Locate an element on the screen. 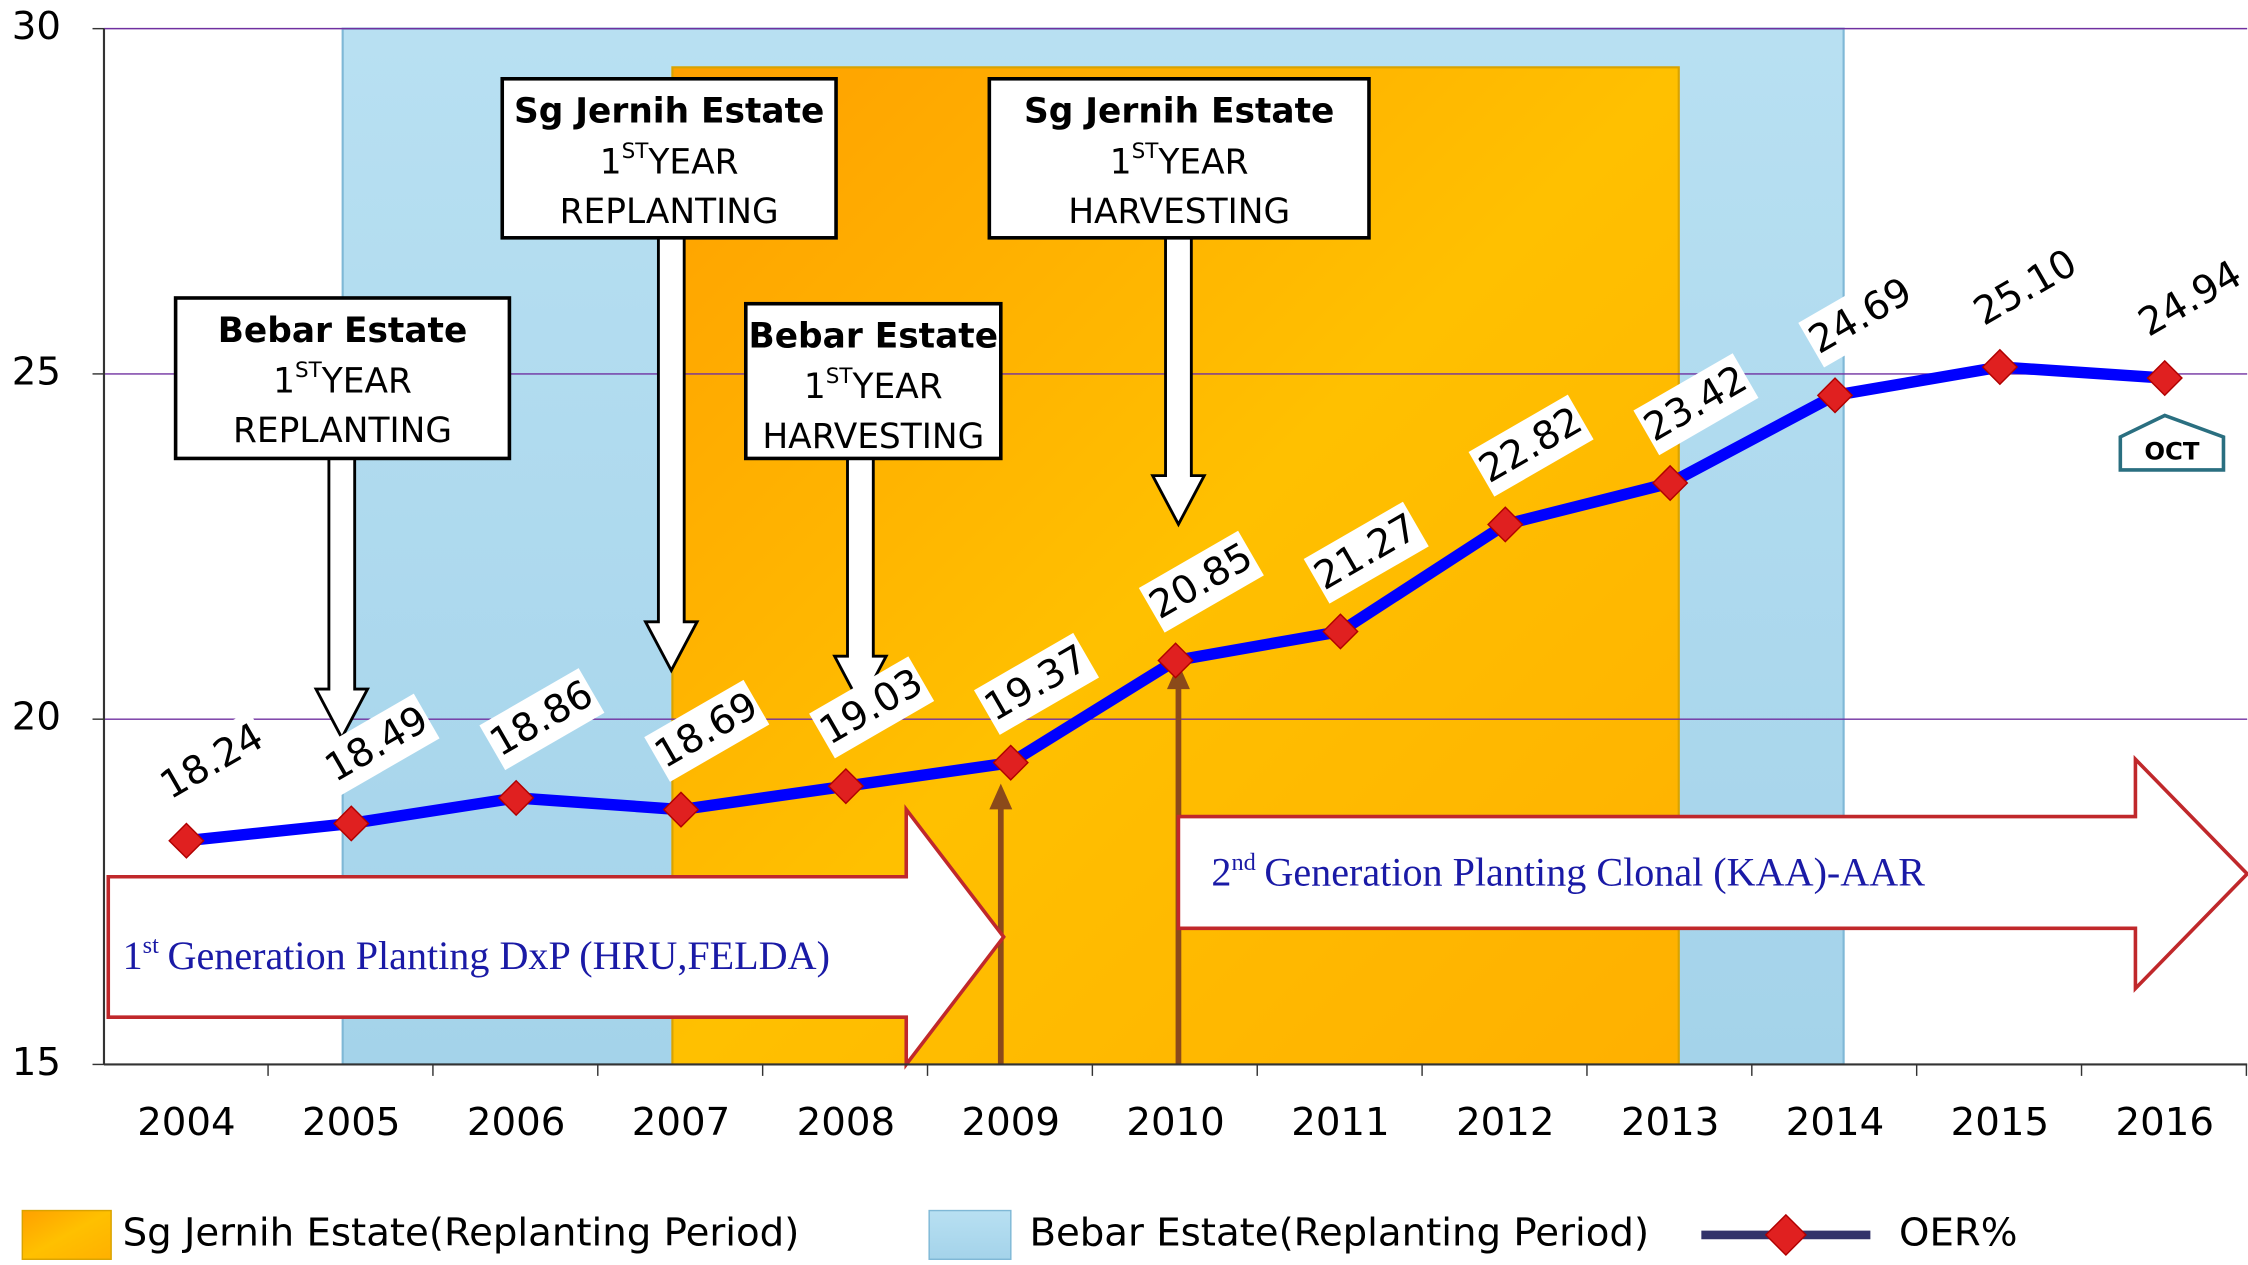  banner-suffix: nd is located at coordinates (1243, 861).